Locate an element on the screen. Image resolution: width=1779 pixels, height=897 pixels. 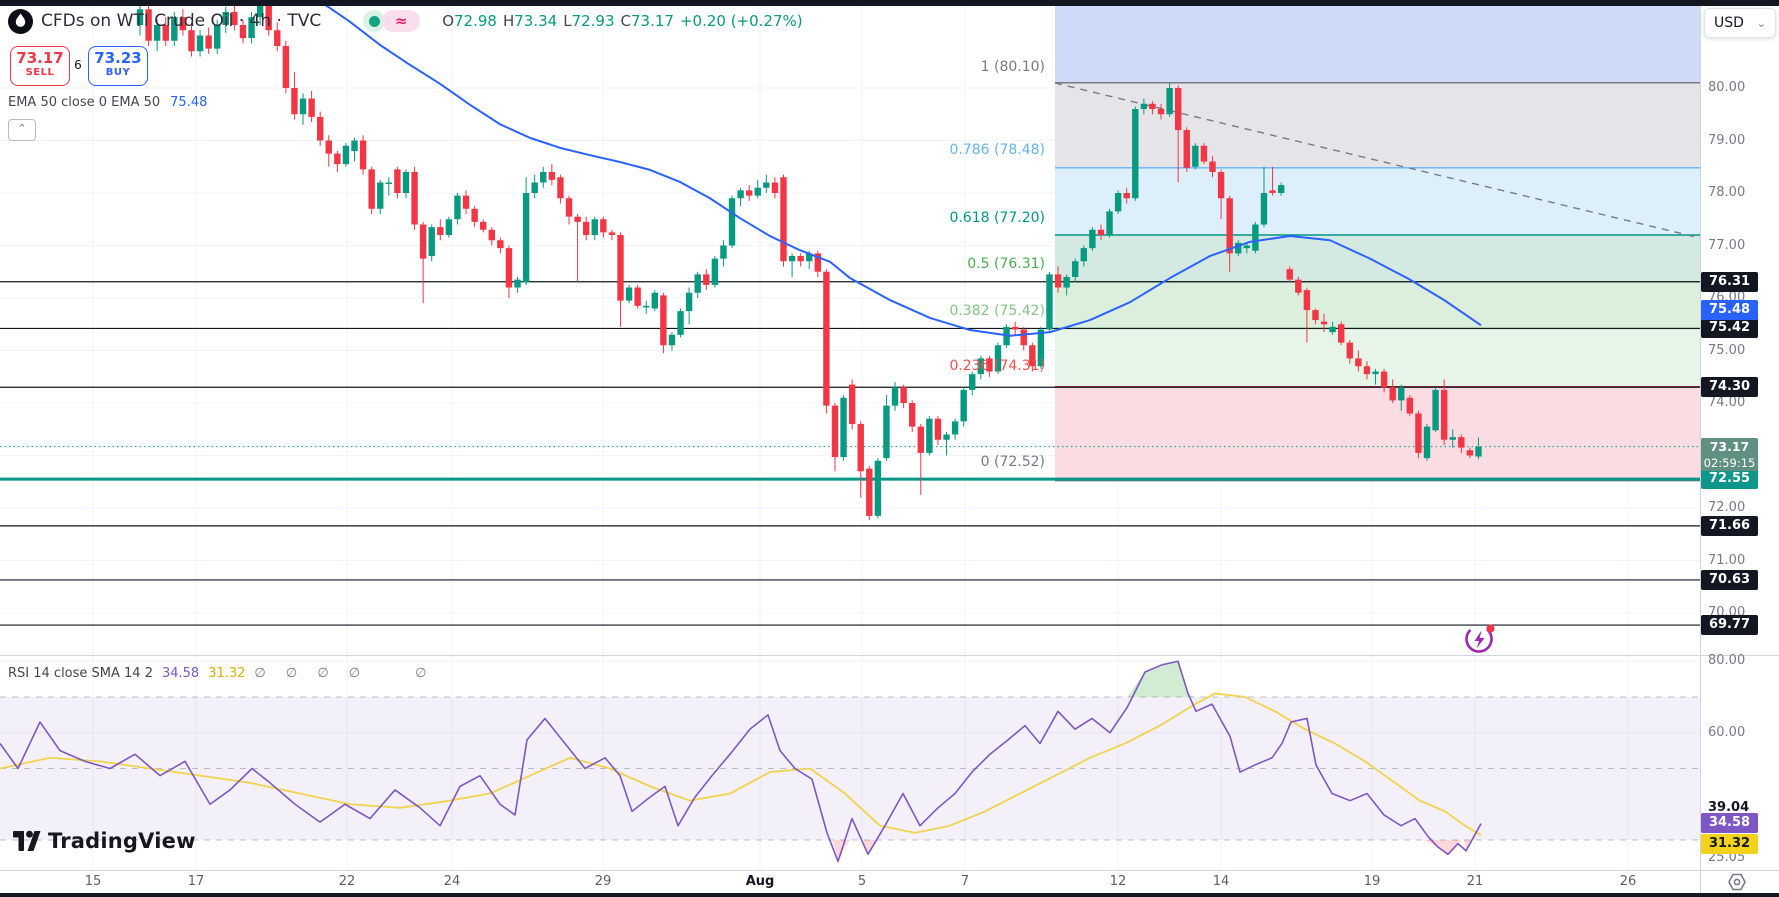
price-axis-label: 75.00 is located at coordinates (1727, 350).